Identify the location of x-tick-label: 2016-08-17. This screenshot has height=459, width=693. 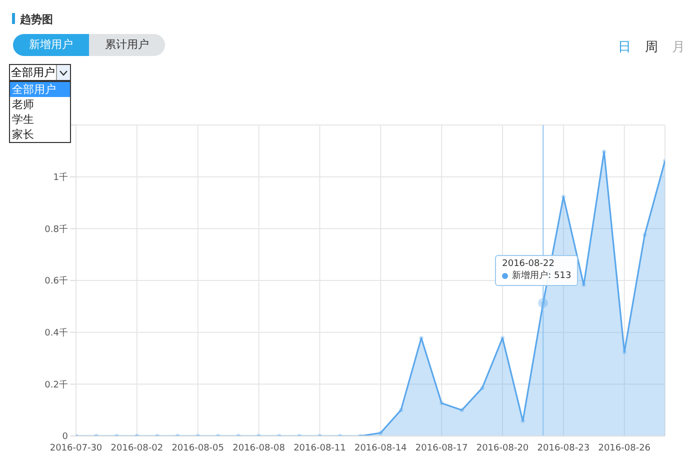
(441, 448).